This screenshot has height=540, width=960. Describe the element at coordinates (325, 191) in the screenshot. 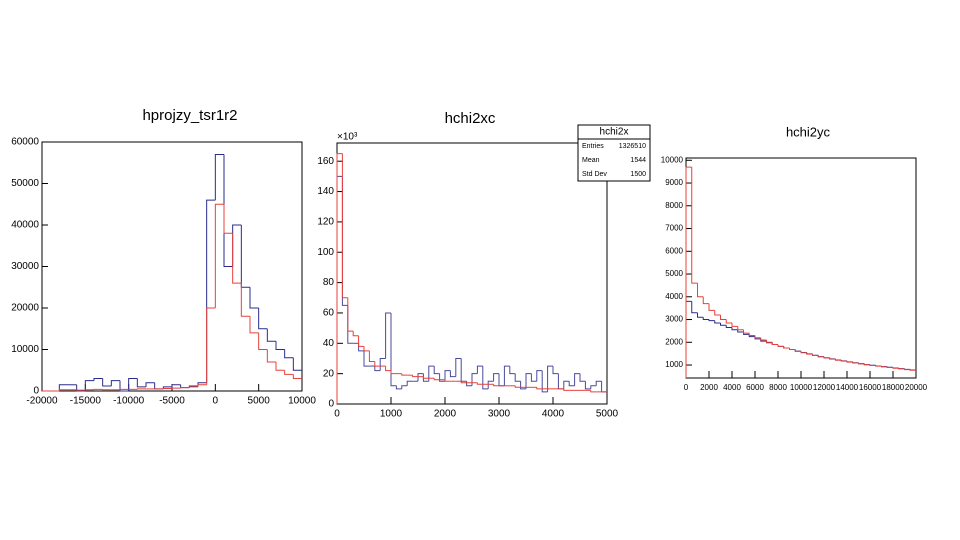

I see `y-tick-label: 140` at that location.